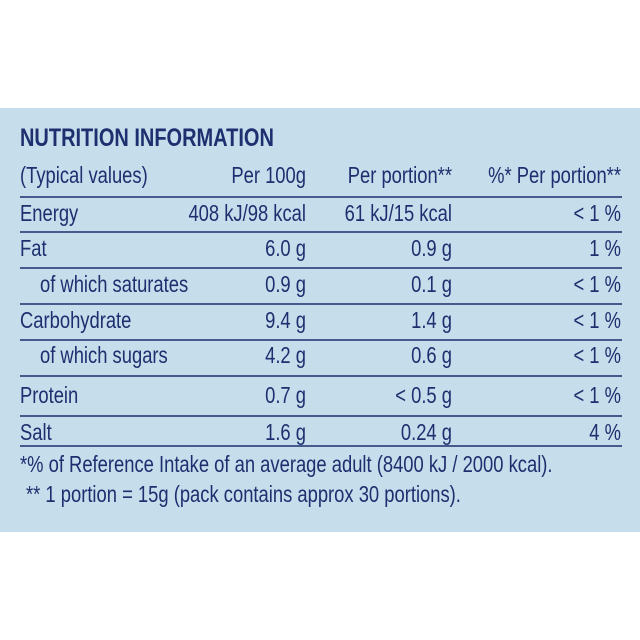 Image resolution: width=640 pixels, height=640 pixels. What do you see at coordinates (285, 395) in the screenshot?
I see `cell: 0.7 g` at bounding box center [285, 395].